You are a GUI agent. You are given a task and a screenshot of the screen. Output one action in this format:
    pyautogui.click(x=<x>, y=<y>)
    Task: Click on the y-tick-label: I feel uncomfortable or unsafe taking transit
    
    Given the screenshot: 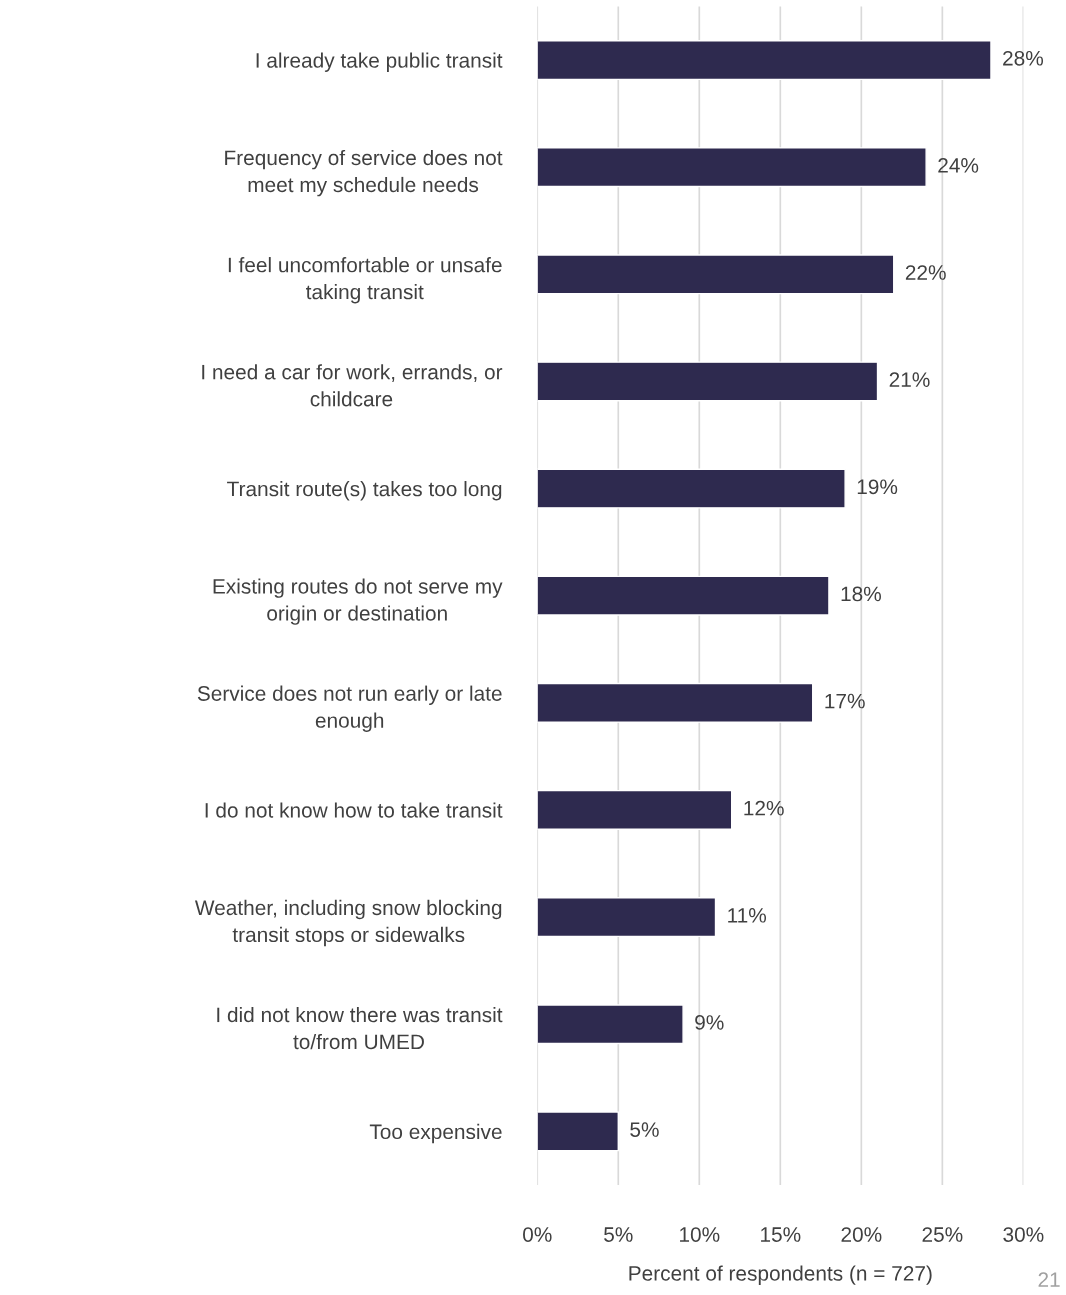 What is the action you would take?
    pyautogui.click(x=365, y=280)
    